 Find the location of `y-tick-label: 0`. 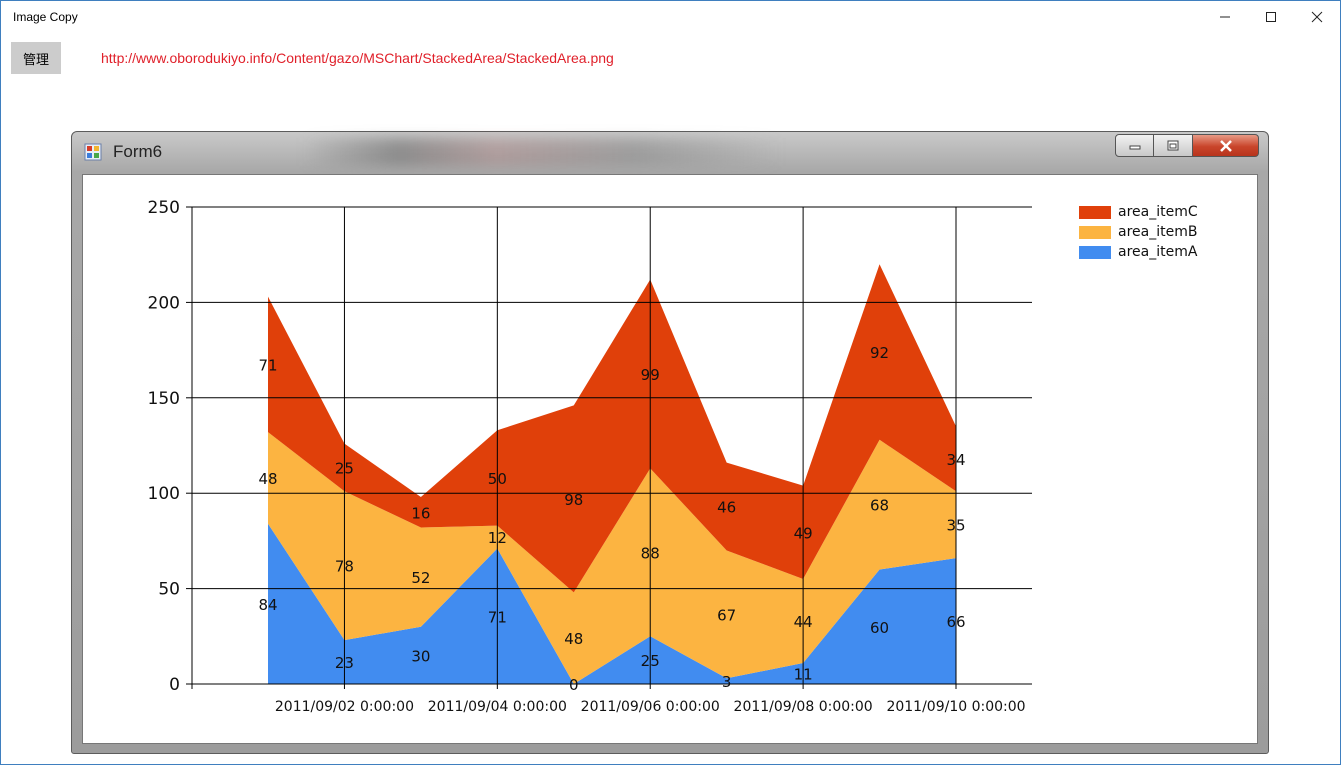

y-tick-label: 0 is located at coordinates (174, 685).